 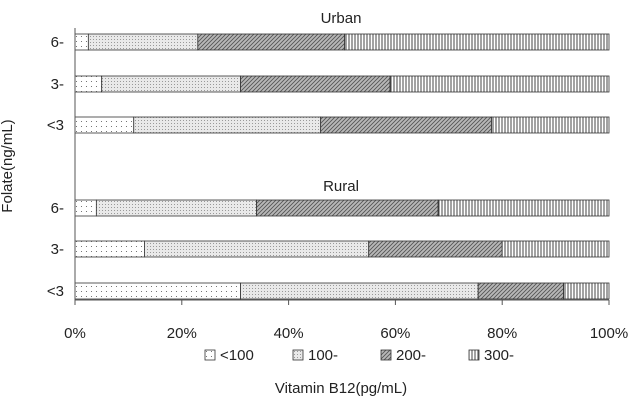 I want to click on x-tick-label: 60%, so click(x=395, y=333).